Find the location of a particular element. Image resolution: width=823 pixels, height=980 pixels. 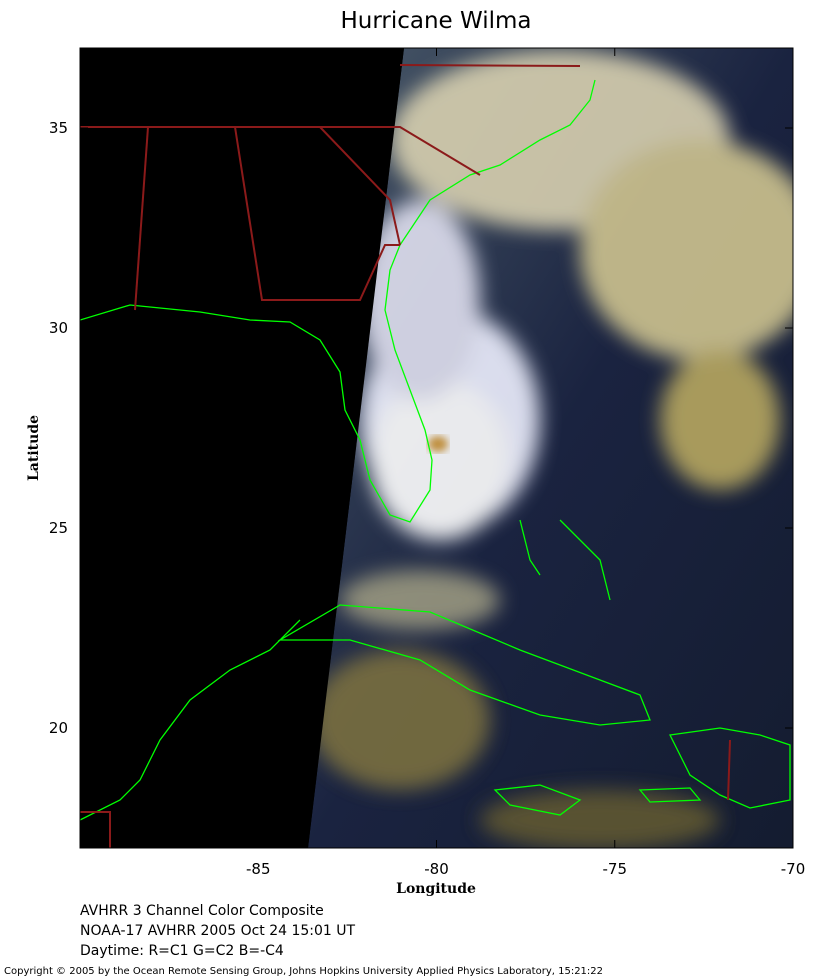

y-tick-label: 25 is located at coordinates (58, 528).